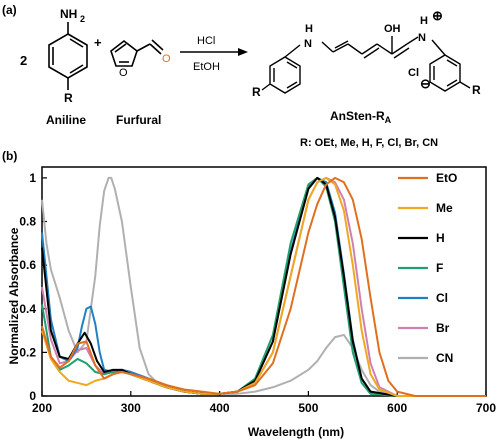  Describe the element at coordinates (243, 52) in the screenshot. I see `reaction-arrowhead` at that location.